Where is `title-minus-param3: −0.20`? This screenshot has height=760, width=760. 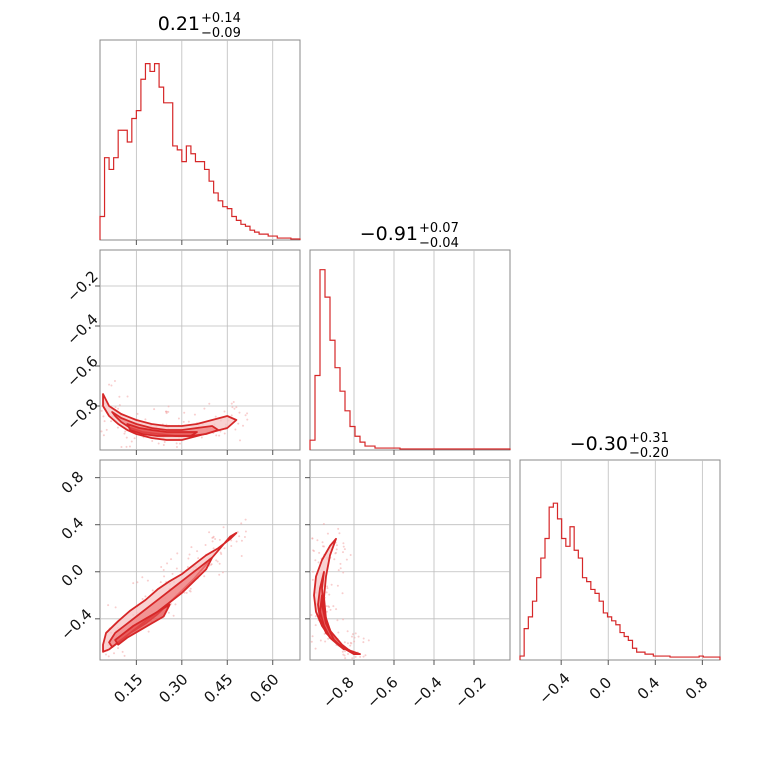 title-minus-param3: −0.20 is located at coordinates (649, 453).